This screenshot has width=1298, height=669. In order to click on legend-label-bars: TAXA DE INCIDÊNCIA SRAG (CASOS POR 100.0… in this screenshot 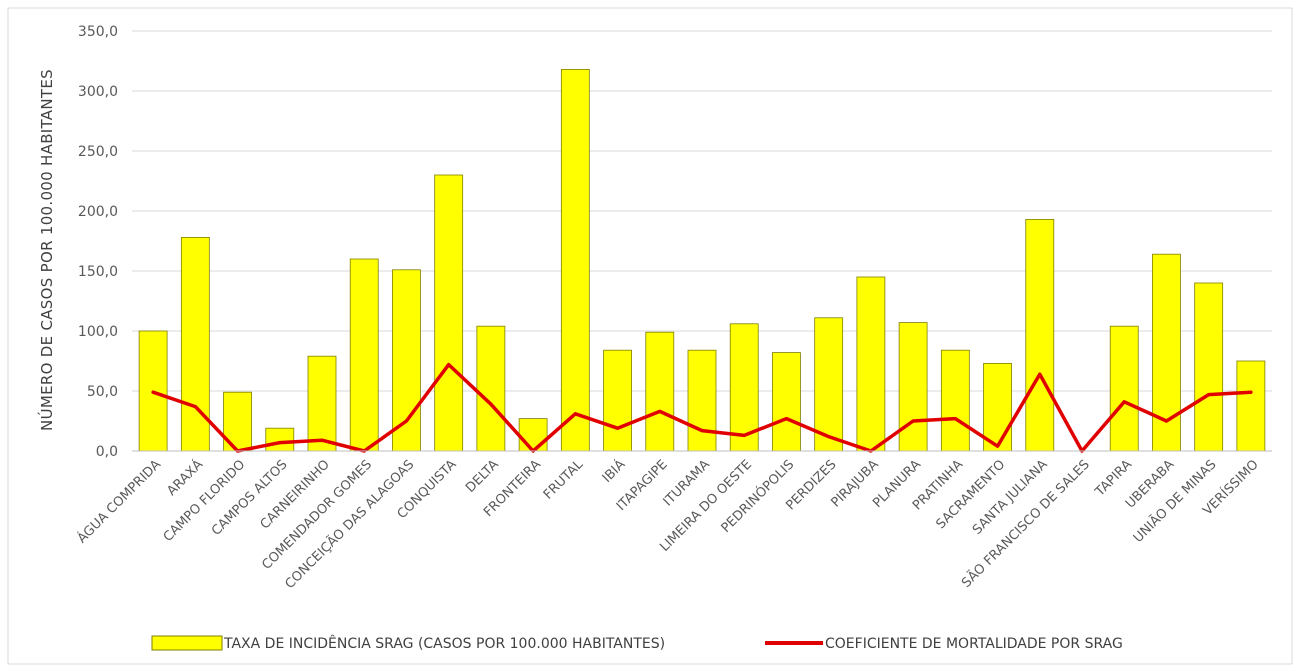, I will do `click(444, 643)`.